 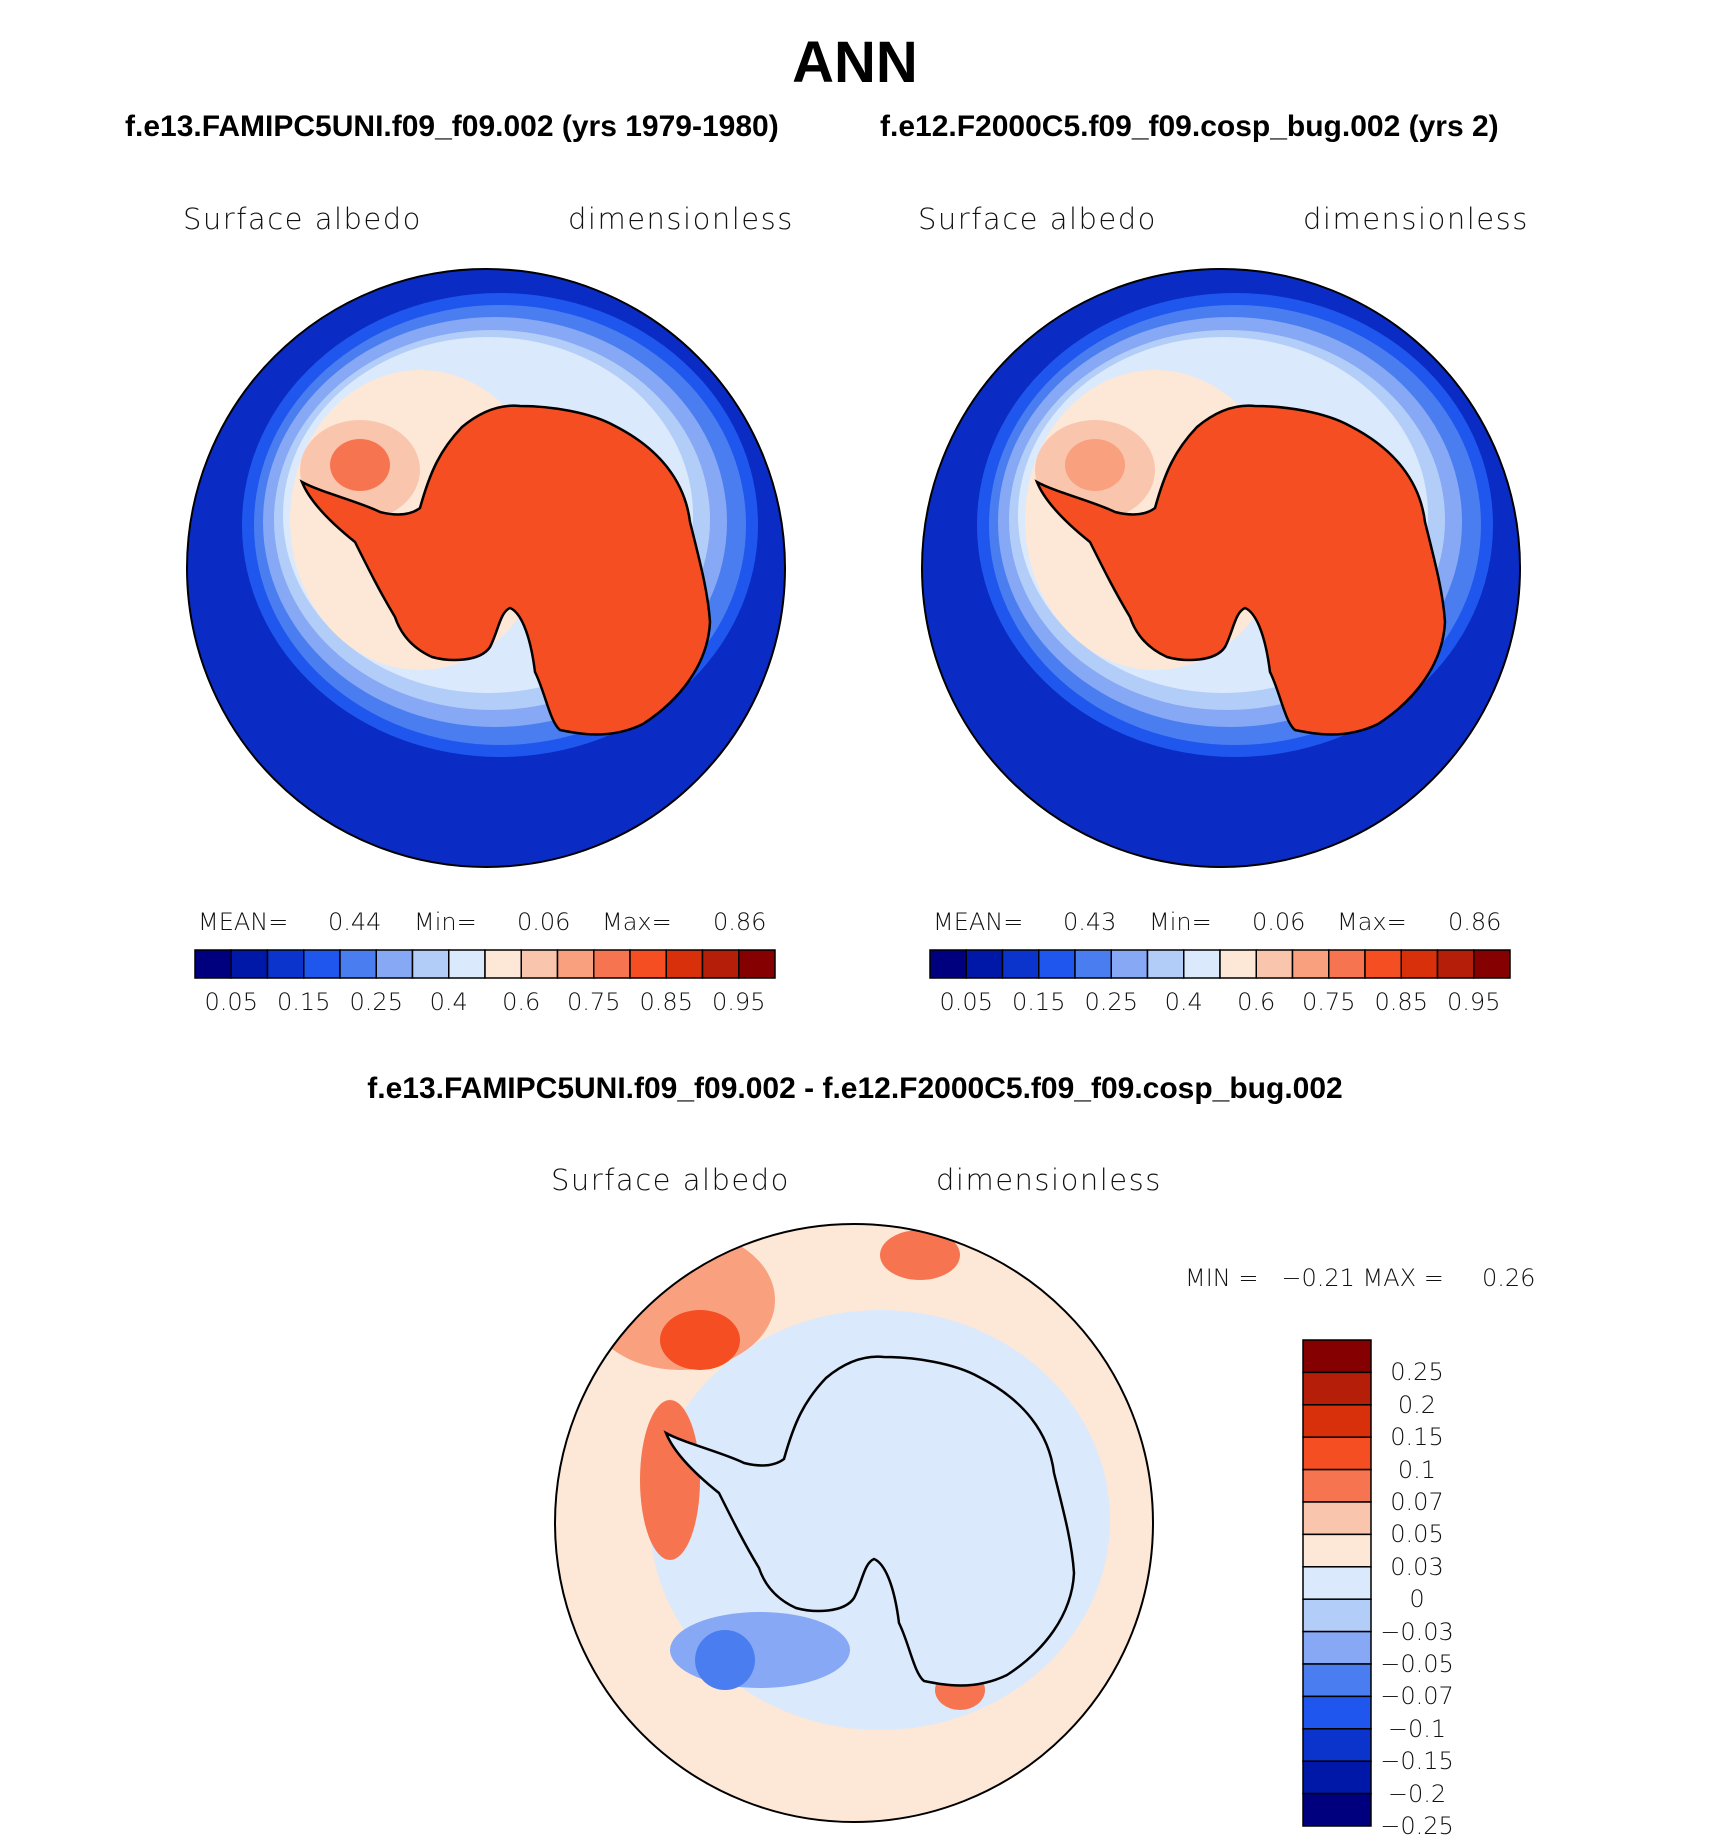 I want to click on panel-2-units: dimensionless, so click(x=1416, y=219).